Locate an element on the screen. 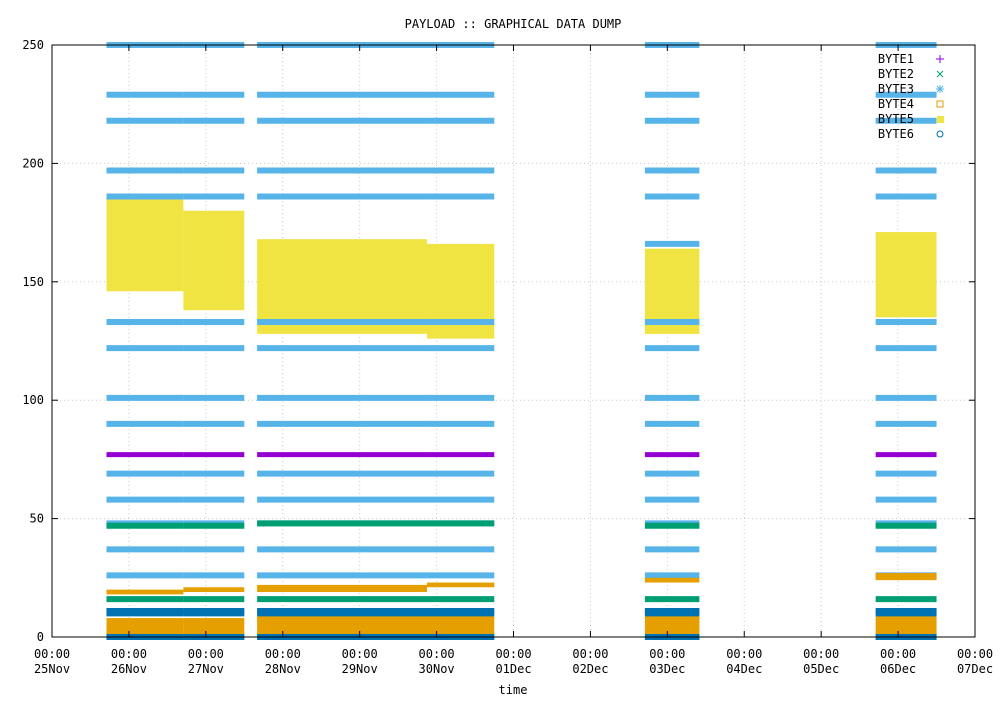 The image size is (1000, 704). legend-item-byte3: BYTE3 is located at coordinates (911, 89).